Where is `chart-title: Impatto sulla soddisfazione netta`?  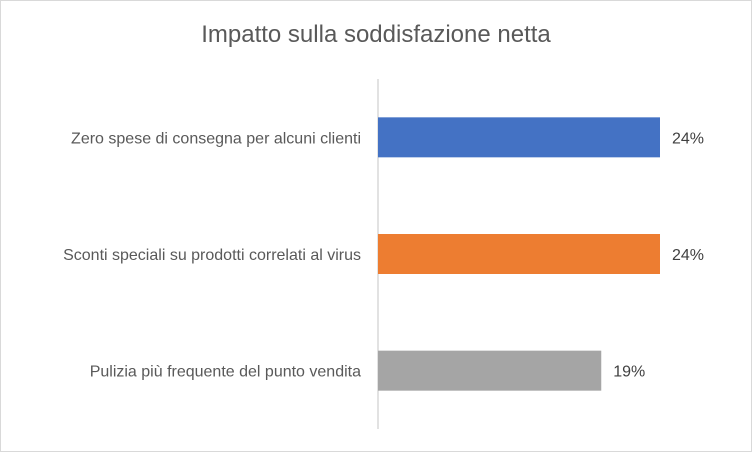 chart-title: Impatto sulla soddisfazione netta is located at coordinates (376, 34).